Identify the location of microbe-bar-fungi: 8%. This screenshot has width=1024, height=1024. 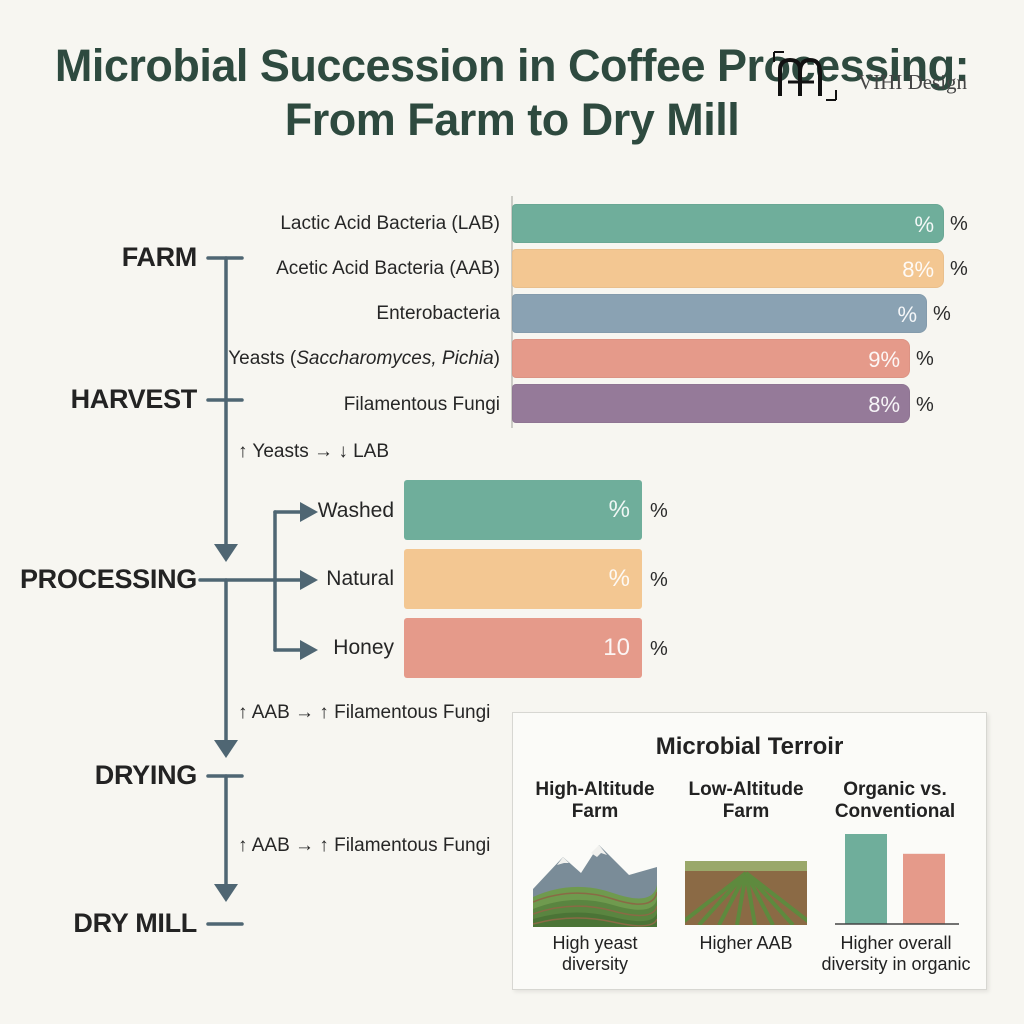
(711, 403).